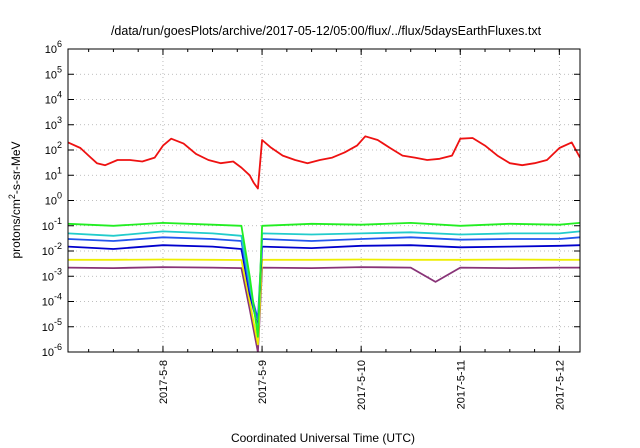  What do you see at coordinates (52, 325) in the screenshot?
I see `y-tick-label: 10⁻⁵` at bounding box center [52, 325].